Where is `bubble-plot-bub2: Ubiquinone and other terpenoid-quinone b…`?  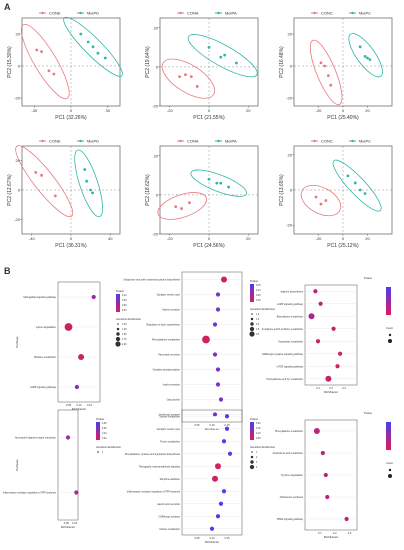
bubble-plot-bub2: Ubiquinone and other terpenoid-quinone b… is located at coordinates (199, 351).